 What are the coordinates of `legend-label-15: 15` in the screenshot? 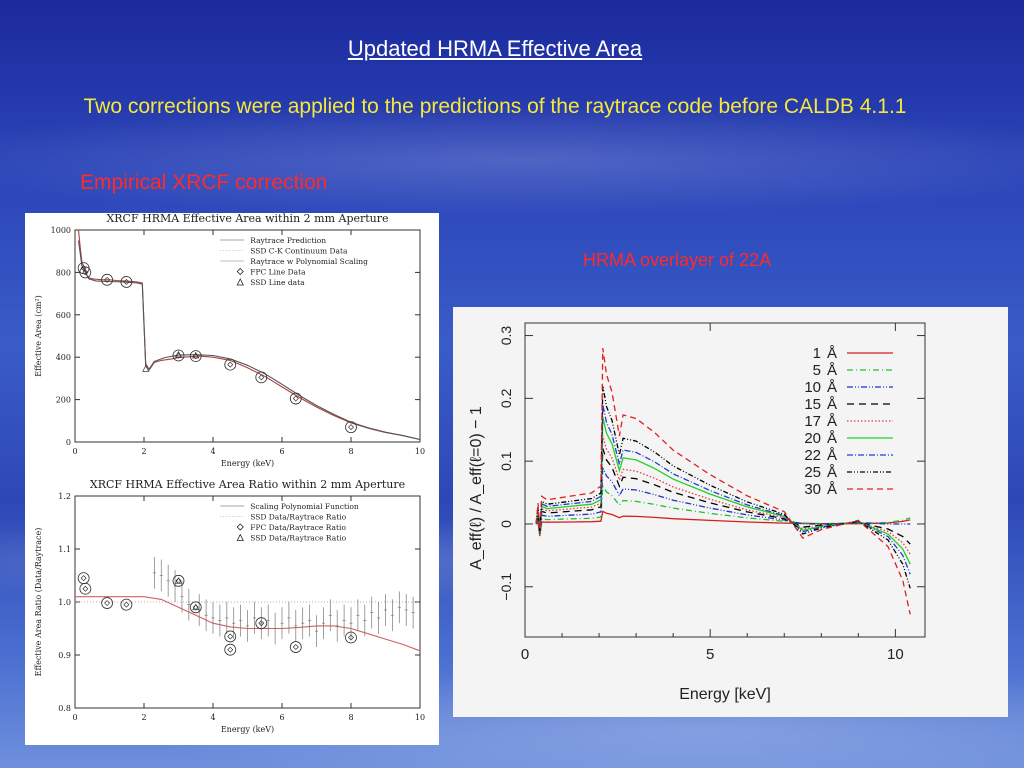 It's located at (812, 404).